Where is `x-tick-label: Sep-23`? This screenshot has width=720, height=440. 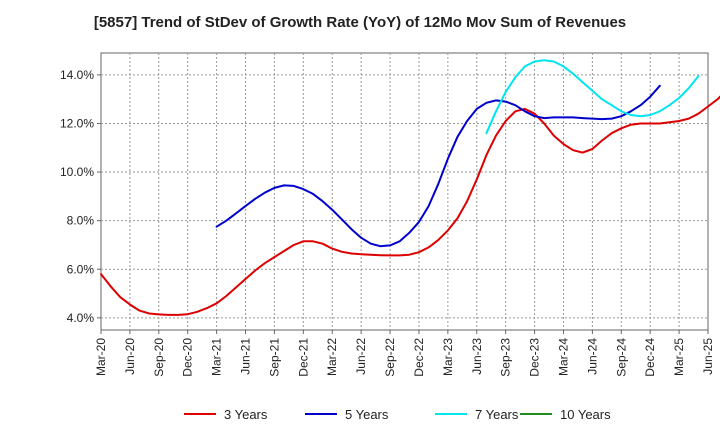
x-tick-label: Sep-23 is located at coordinates (506, 357).